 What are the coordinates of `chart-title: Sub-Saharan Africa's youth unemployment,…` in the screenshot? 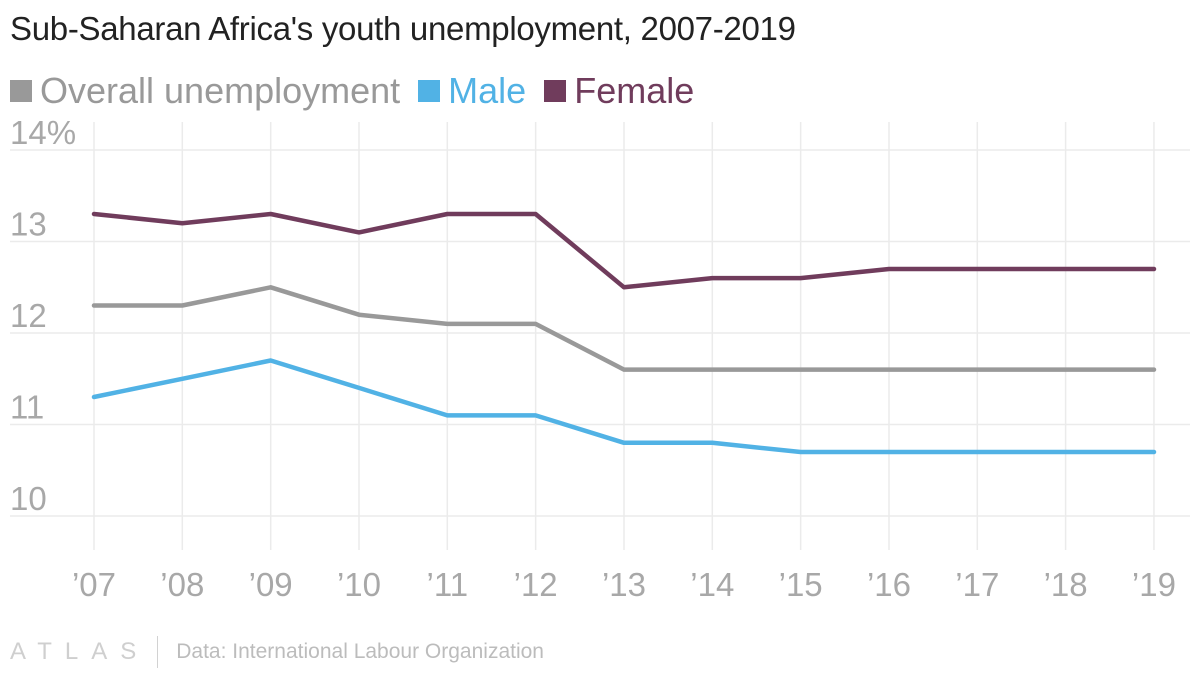 It's located at (403, 28).